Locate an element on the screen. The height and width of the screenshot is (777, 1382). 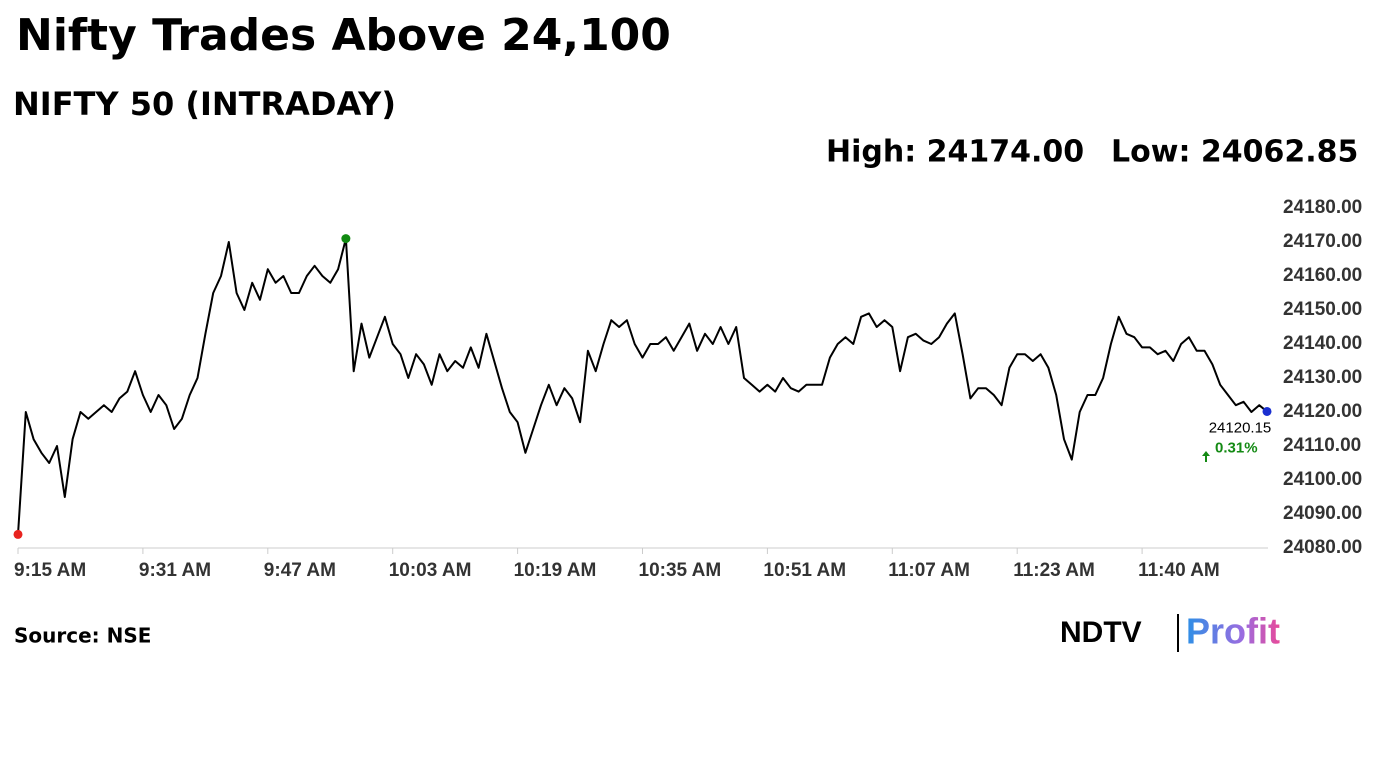
brand: NDTV is located at coordinates (1101, 632).